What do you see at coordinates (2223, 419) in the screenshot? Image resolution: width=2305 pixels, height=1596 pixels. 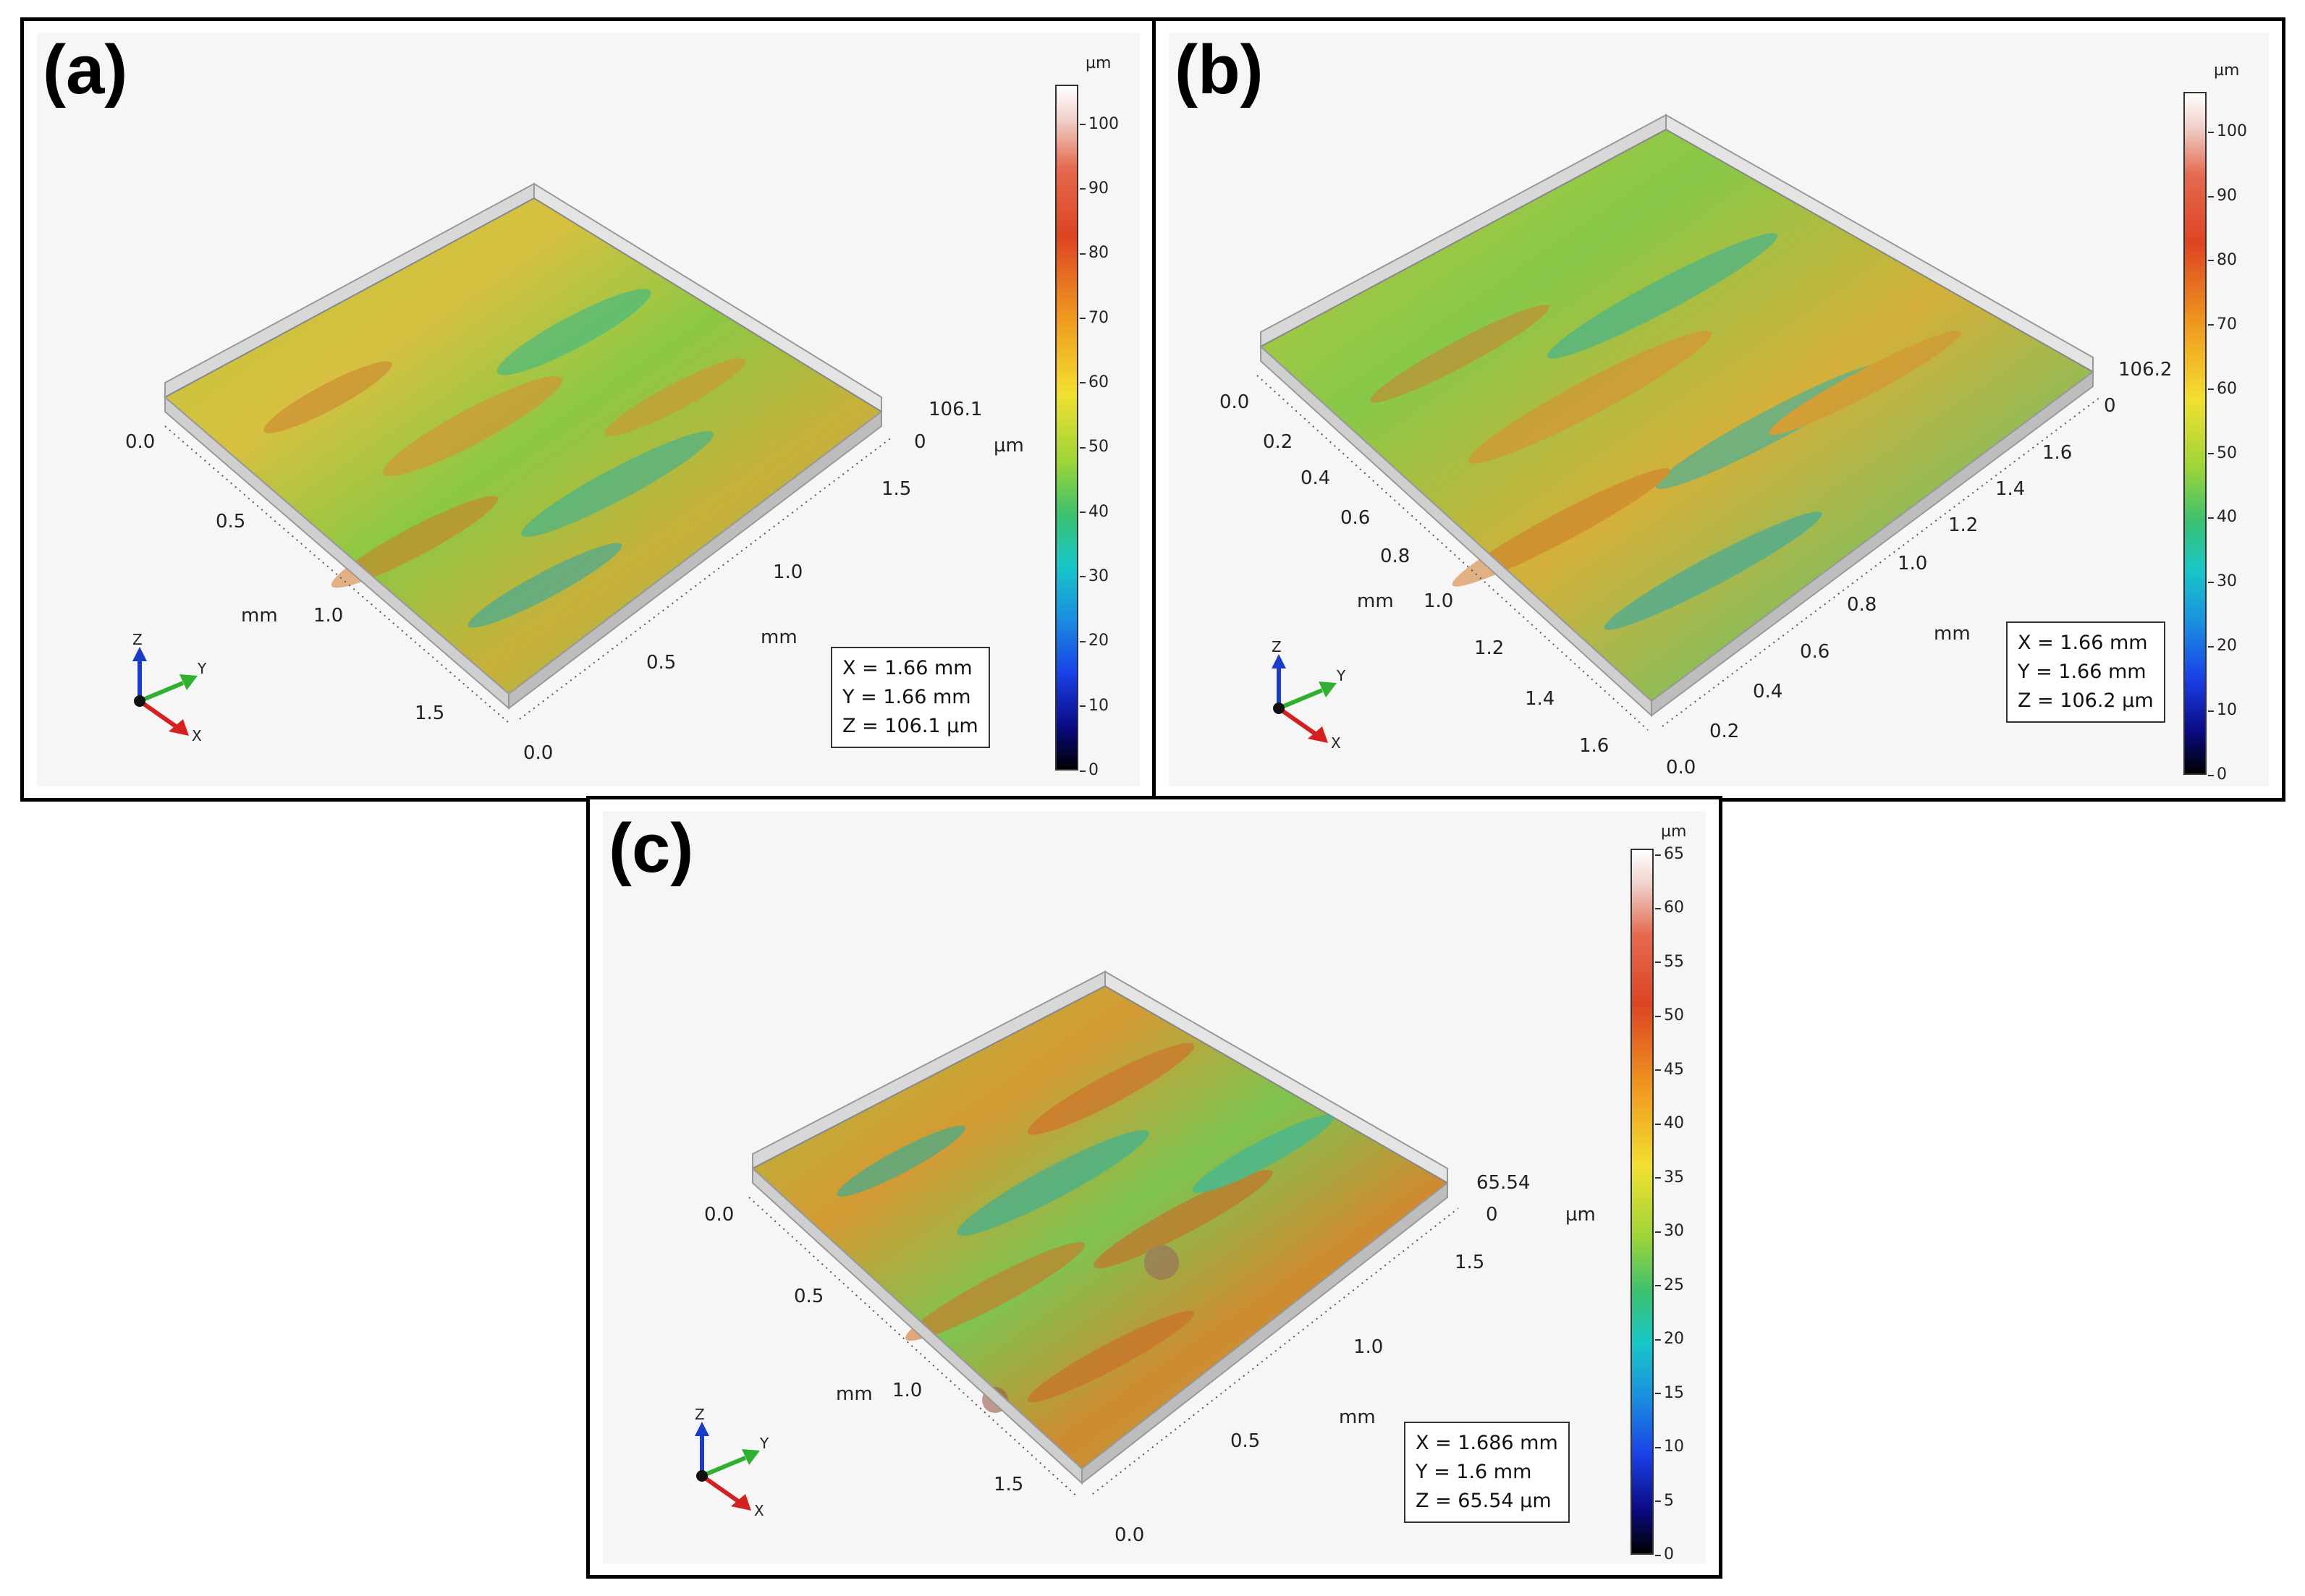 I see `colorbar: µm 100 90 80 70 60 50 40 30 20 10 0` at bounding box center [2223, 419].